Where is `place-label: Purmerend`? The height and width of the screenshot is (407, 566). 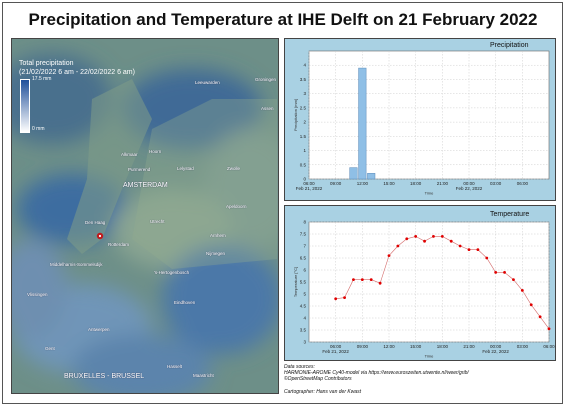
place-label: Purmerend is located at coordinates (139, 169).